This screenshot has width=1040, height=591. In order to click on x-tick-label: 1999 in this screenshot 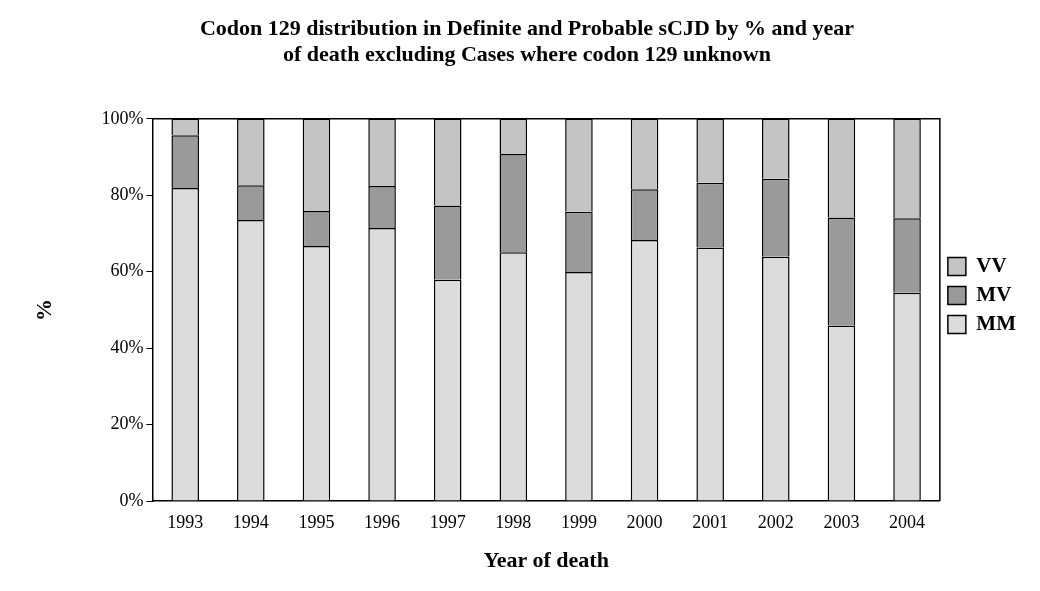, I will do `click(578, 521)`.